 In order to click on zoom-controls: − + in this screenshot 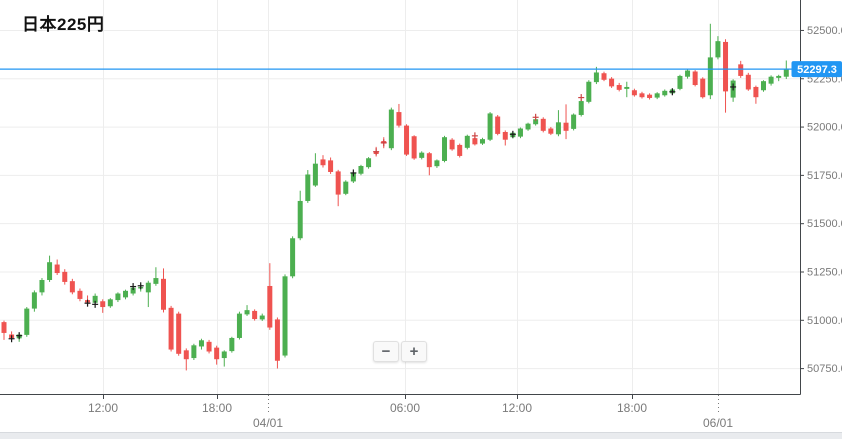, I will do `click(400, 351)`.